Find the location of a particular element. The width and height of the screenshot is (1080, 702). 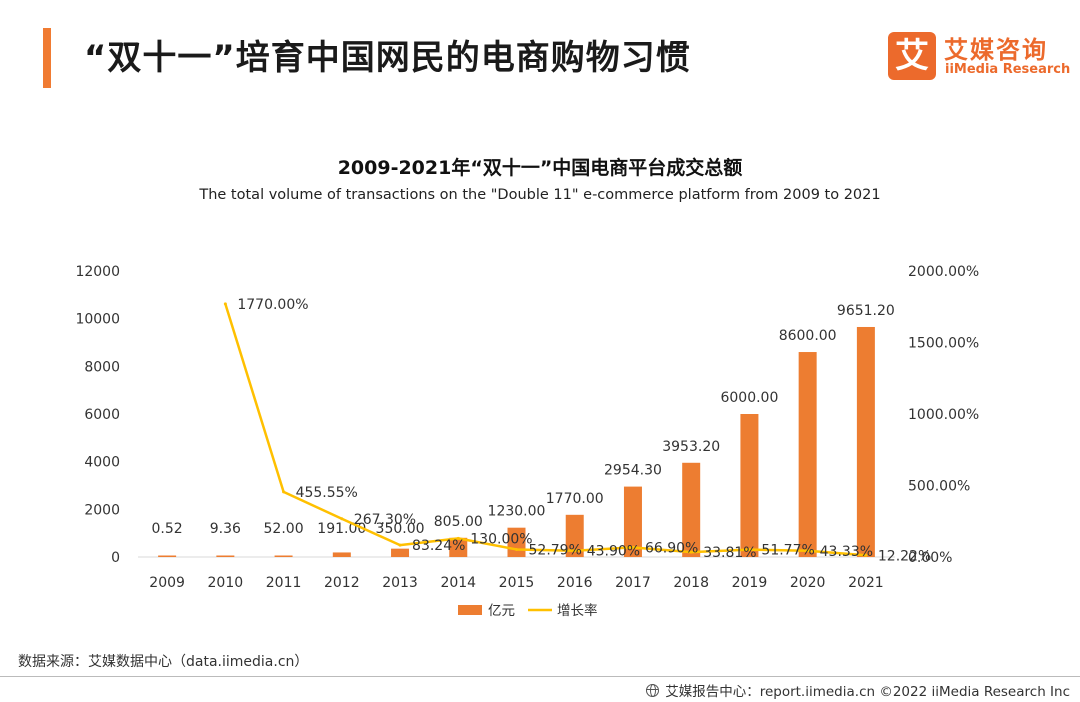

y-left-tick-label: 12000 is located at coordinates (97, 272).